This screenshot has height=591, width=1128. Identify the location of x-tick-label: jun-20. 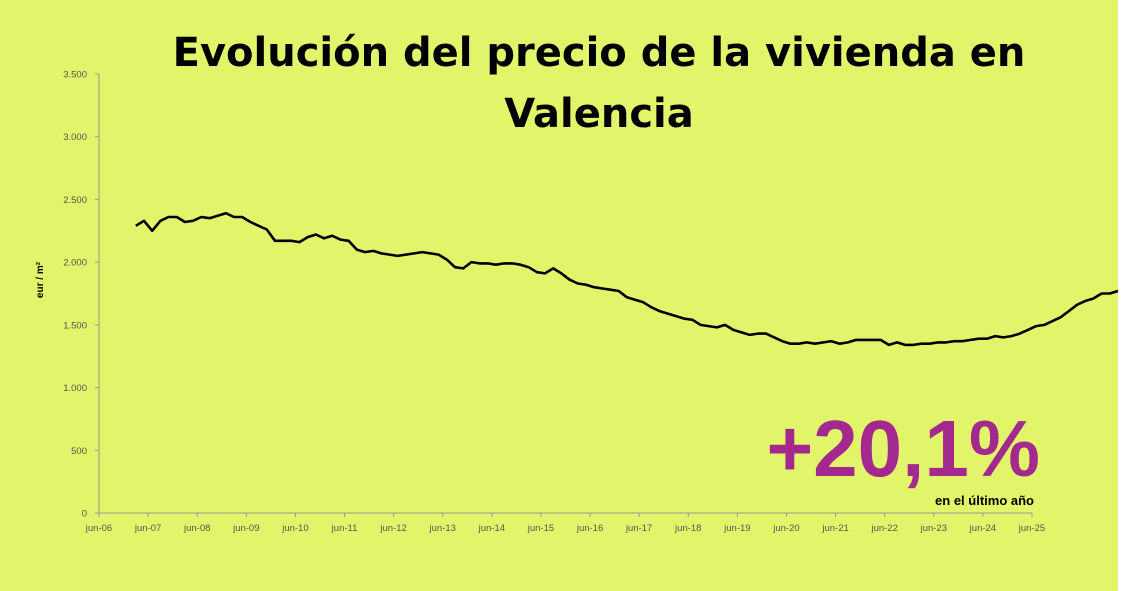
(785, 528).